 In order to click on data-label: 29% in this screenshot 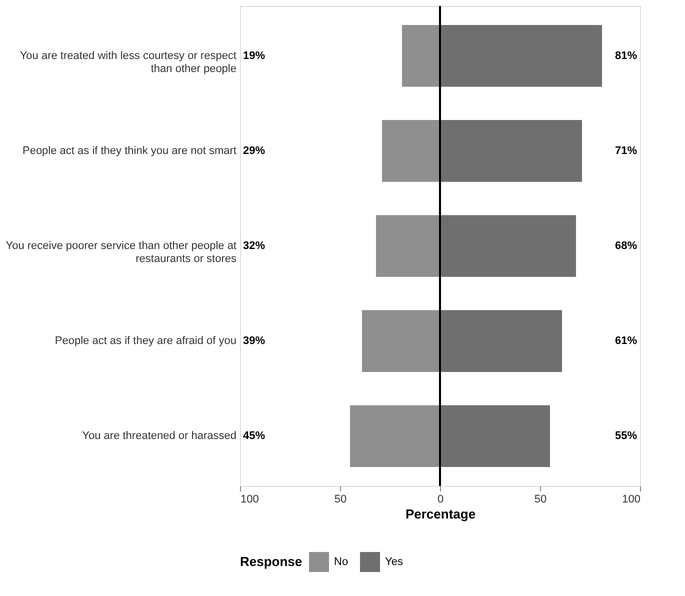, I will do `click(254, 150)`.